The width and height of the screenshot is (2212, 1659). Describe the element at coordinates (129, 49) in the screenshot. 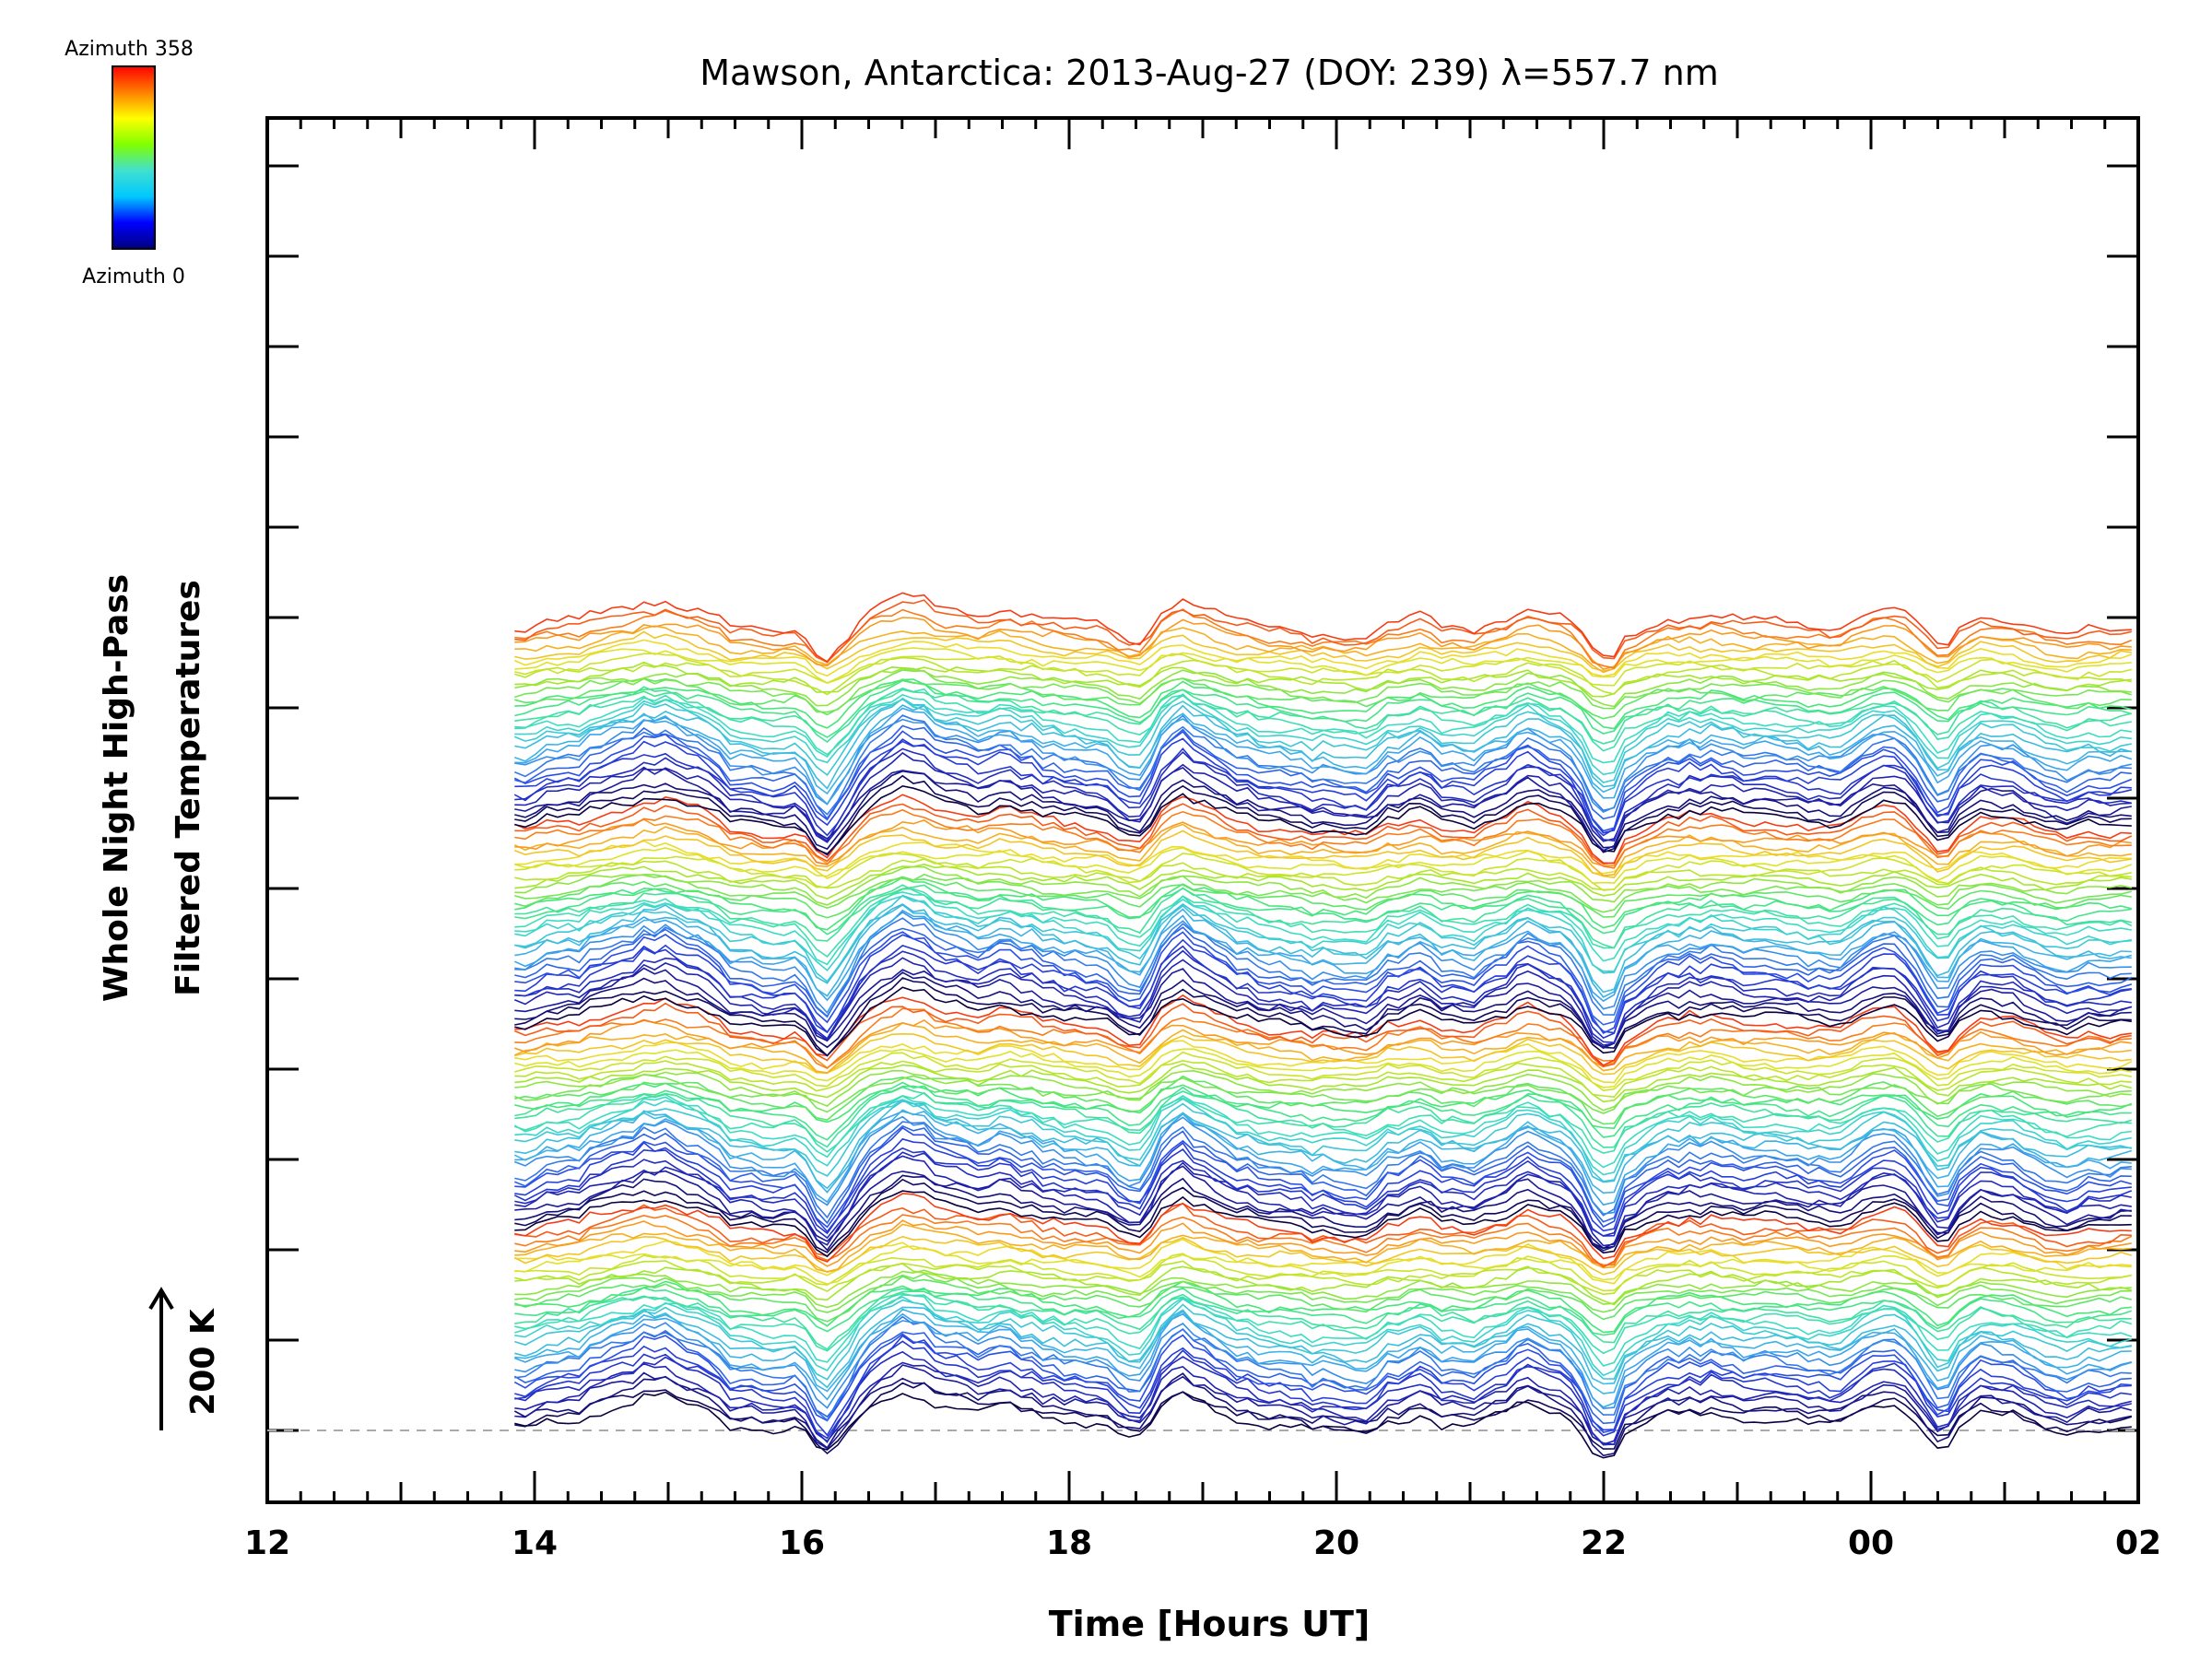

I see `colorbar-top-label: Azimuth 358` at that location.